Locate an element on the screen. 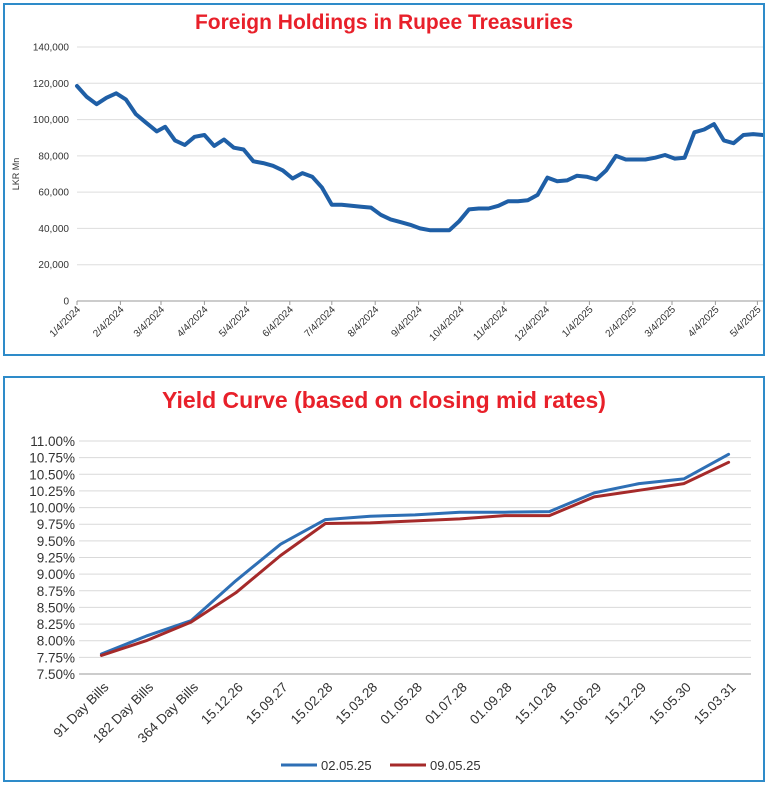 This screenshot has height=786, width=770. x-tick-label: 6/4/2024 is located at coordinates (279, 322).